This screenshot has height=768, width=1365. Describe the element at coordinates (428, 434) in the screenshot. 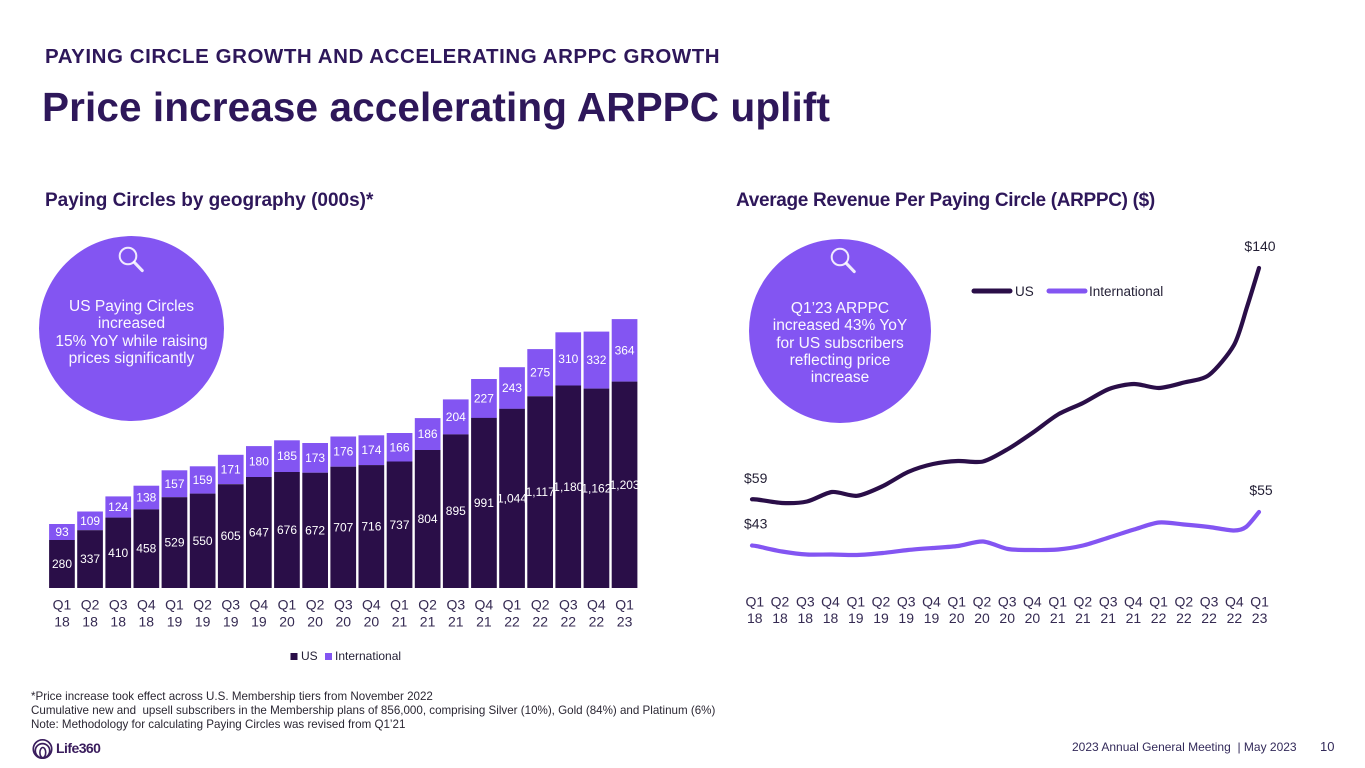

I see `svg-text: 186` at that location.